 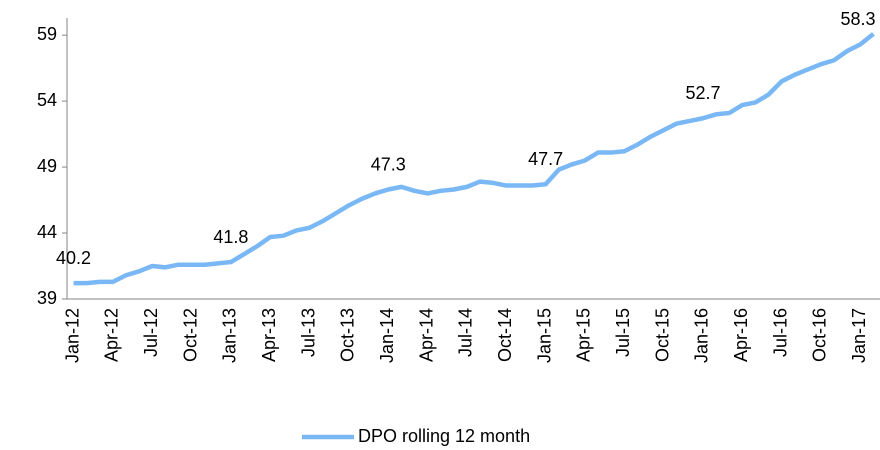 What do you see at coordinates (466, 332) in the screenshot?
I see `x-tick-label: Jul-14` at bounding box center [466, 332].